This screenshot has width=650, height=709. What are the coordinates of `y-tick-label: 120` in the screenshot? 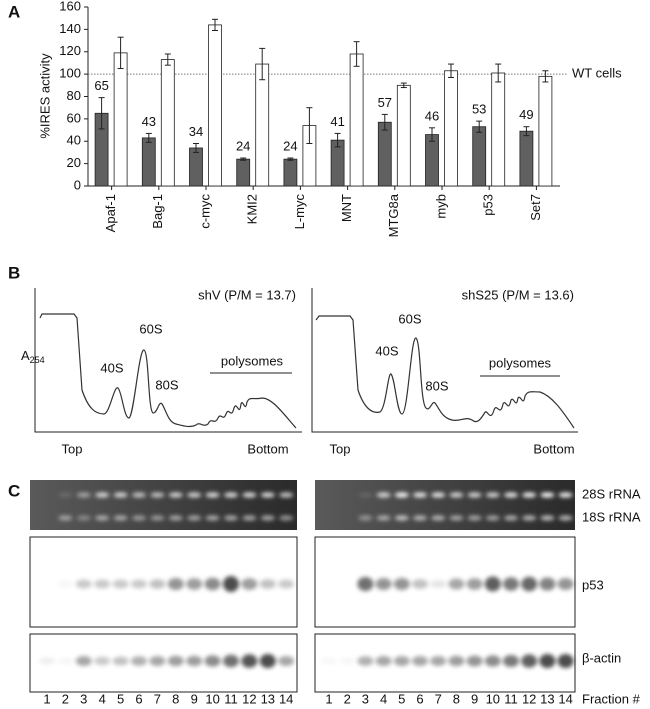 It's located at (70, 50).